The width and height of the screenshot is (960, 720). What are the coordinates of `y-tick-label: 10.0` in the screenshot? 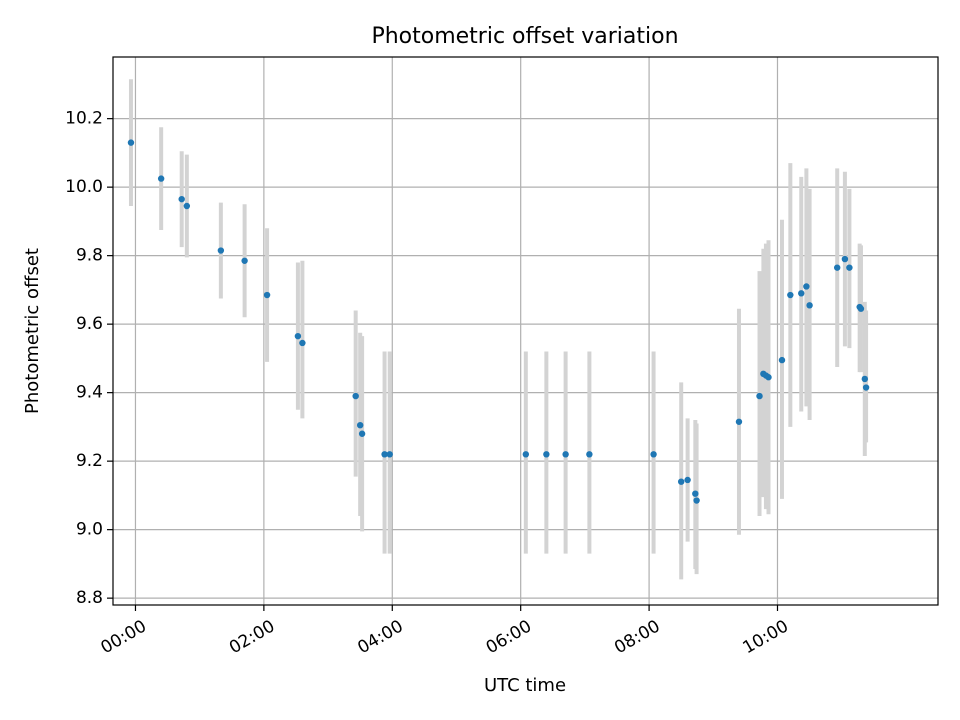 It's located at (84, 187).